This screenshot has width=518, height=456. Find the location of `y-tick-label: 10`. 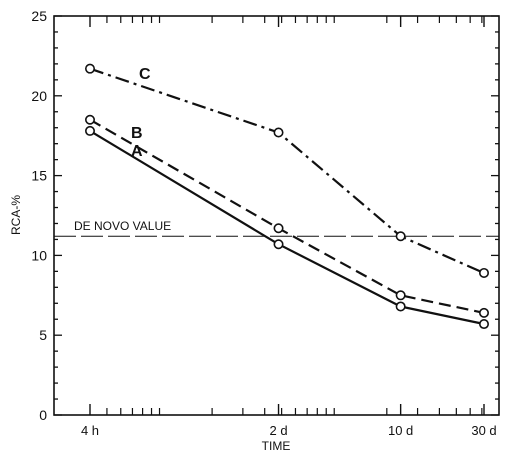

y-tick-label: 10 is located at coordinates (39, 255).